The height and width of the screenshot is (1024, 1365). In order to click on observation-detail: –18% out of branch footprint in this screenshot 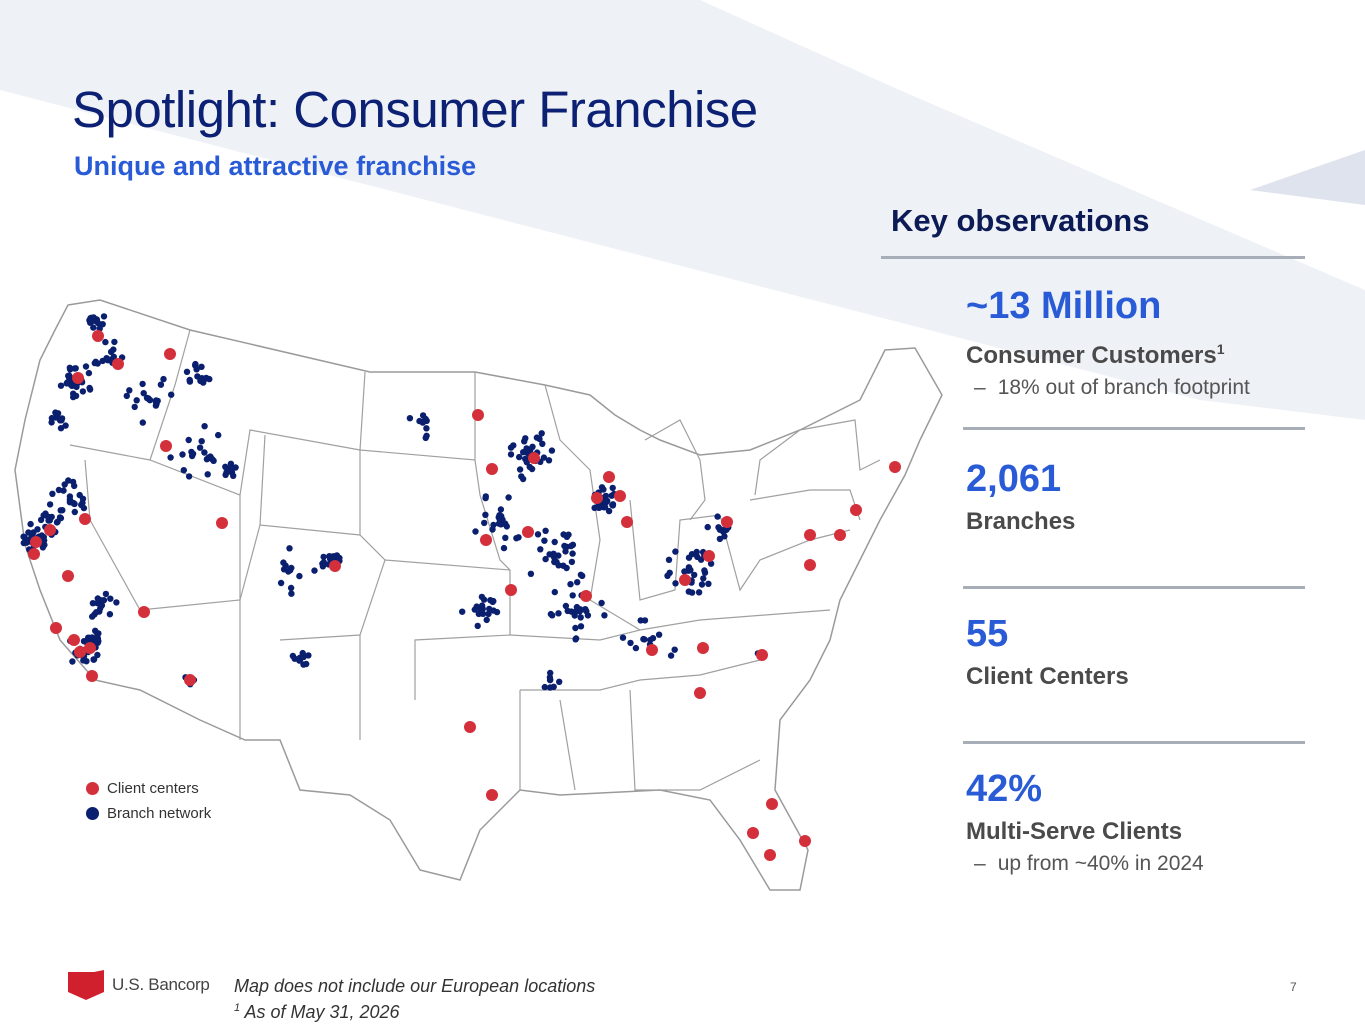, I will do `click(1112, 387)`.